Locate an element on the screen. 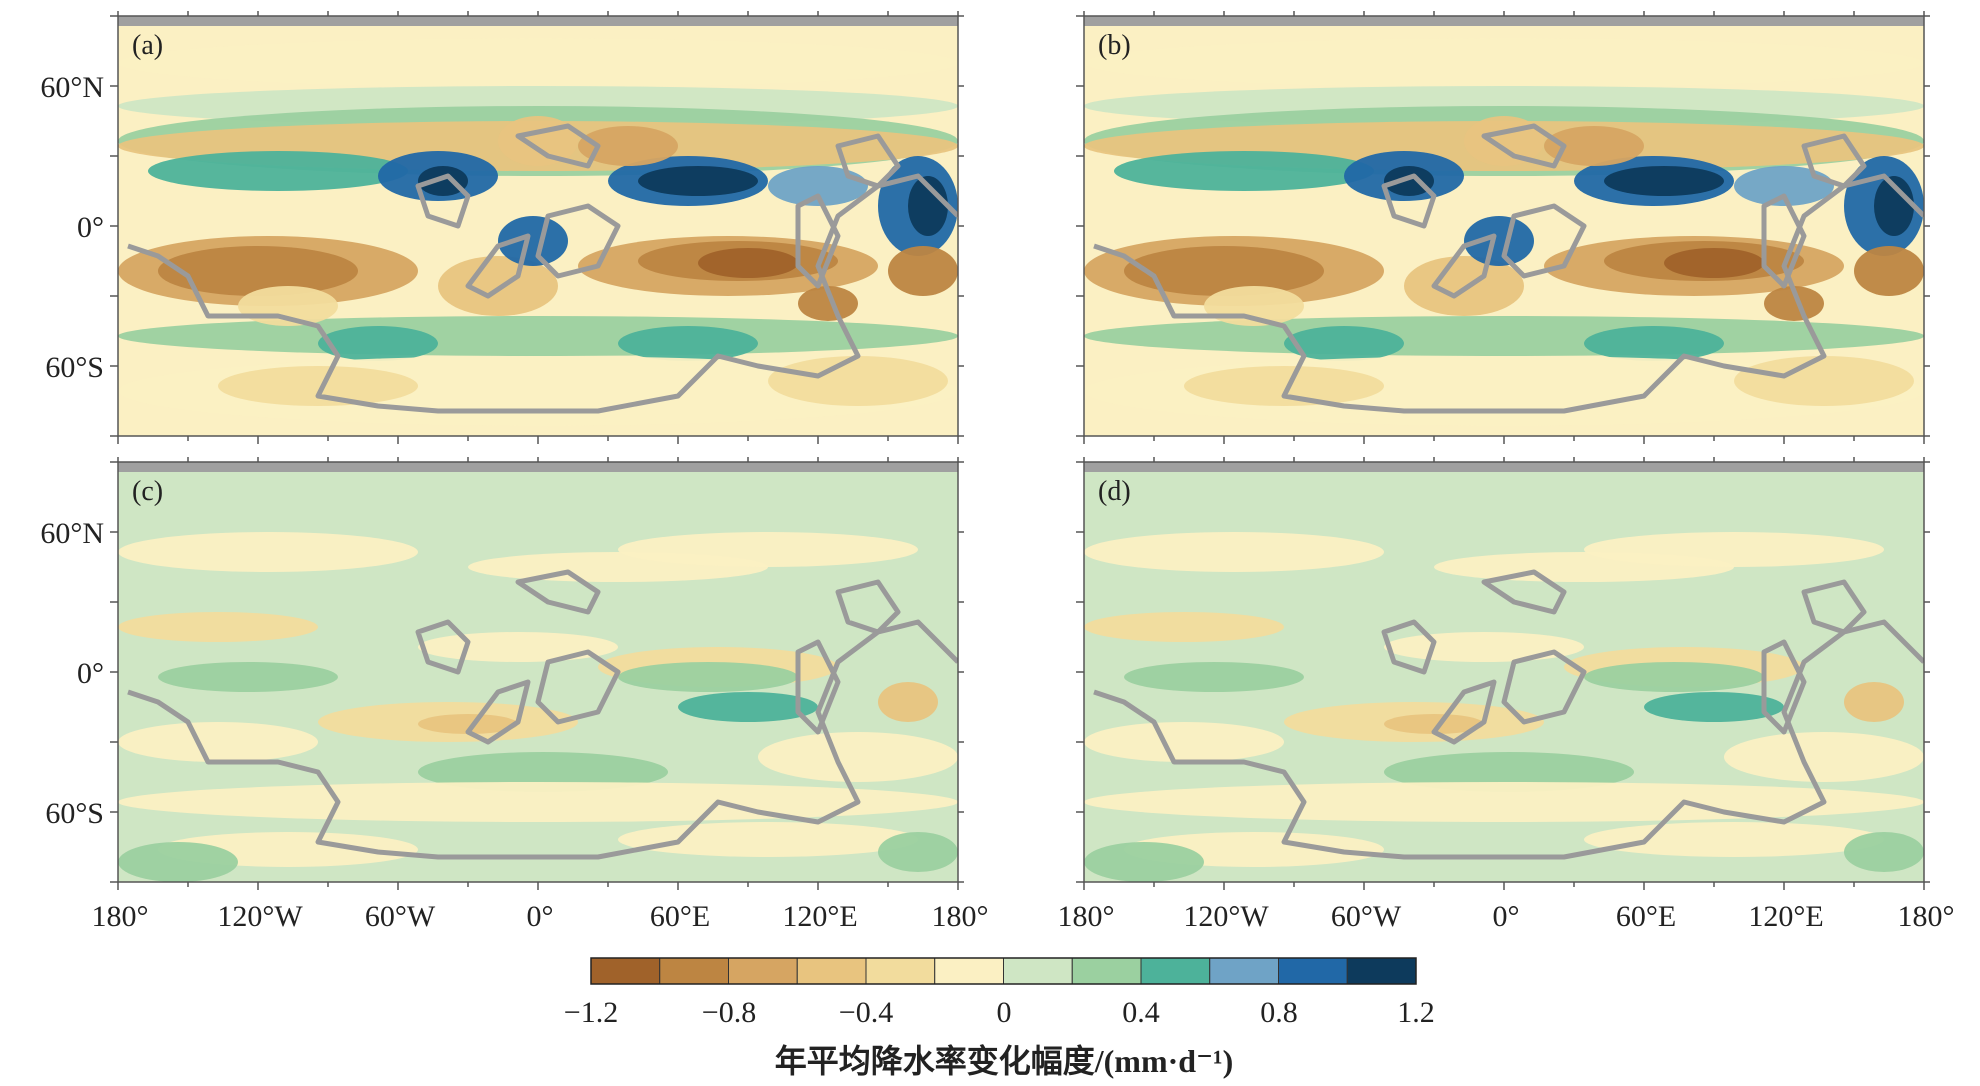 This screenshot has height=1086, width=1980. lon-label-d-180e: 180° is located at coordinates (1926, 916).